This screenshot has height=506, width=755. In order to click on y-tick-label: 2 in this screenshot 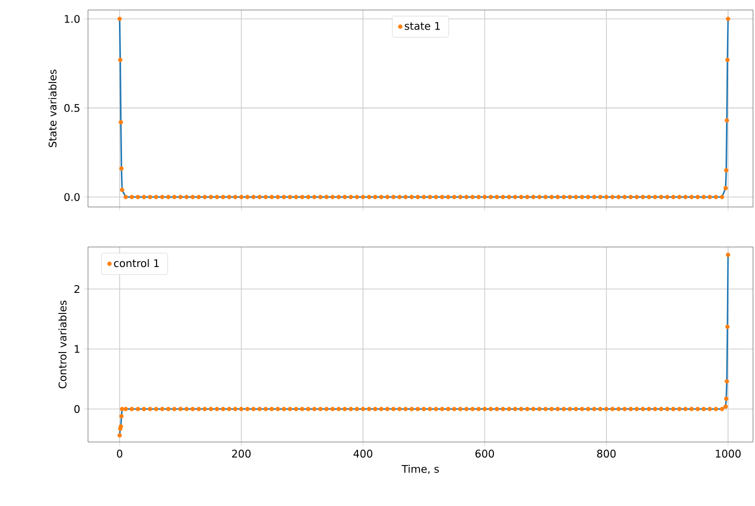, I will do `click(77, 289)`.